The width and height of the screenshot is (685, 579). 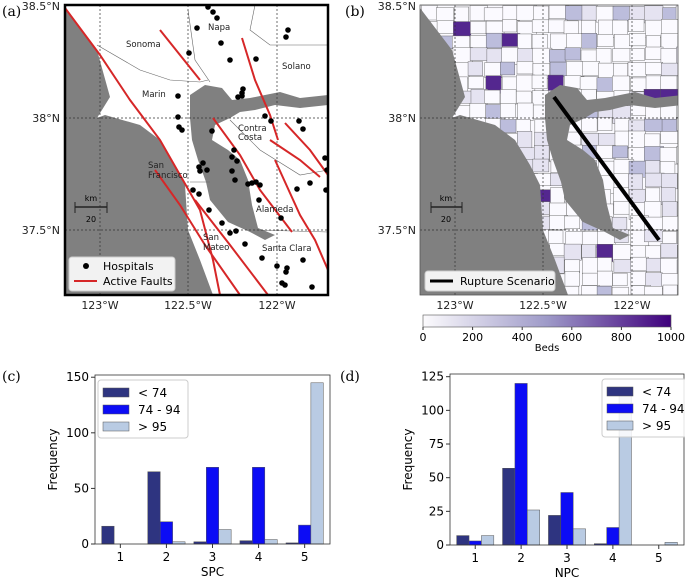 What do you see at coordinates (156, 166) in the screenshot?
I see `region-label: San` at bounding box center [156, 166].